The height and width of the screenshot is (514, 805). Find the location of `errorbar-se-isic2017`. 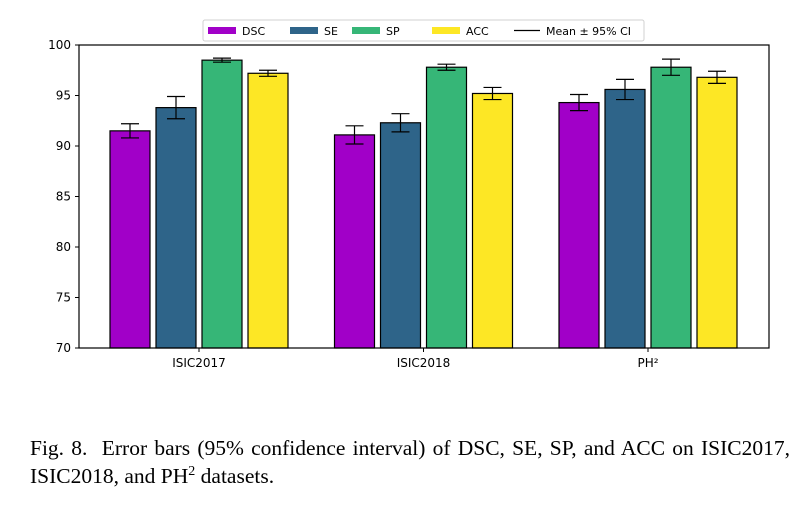

errorbar-se-isic2017 is located at coordinates (176, 107).